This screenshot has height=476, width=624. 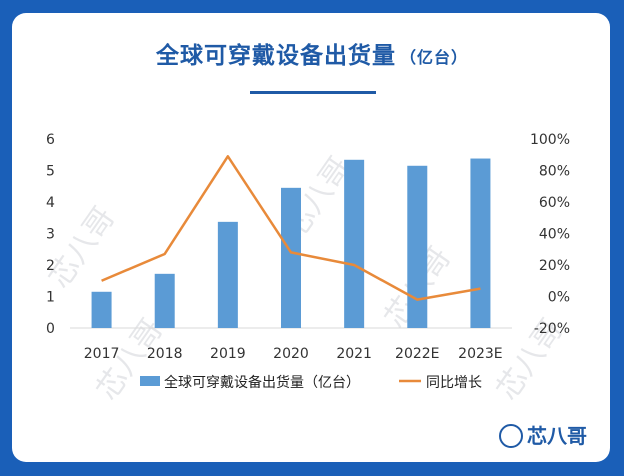 I want to click on y-left-tick-label: 5, so click(x=50, y=172).